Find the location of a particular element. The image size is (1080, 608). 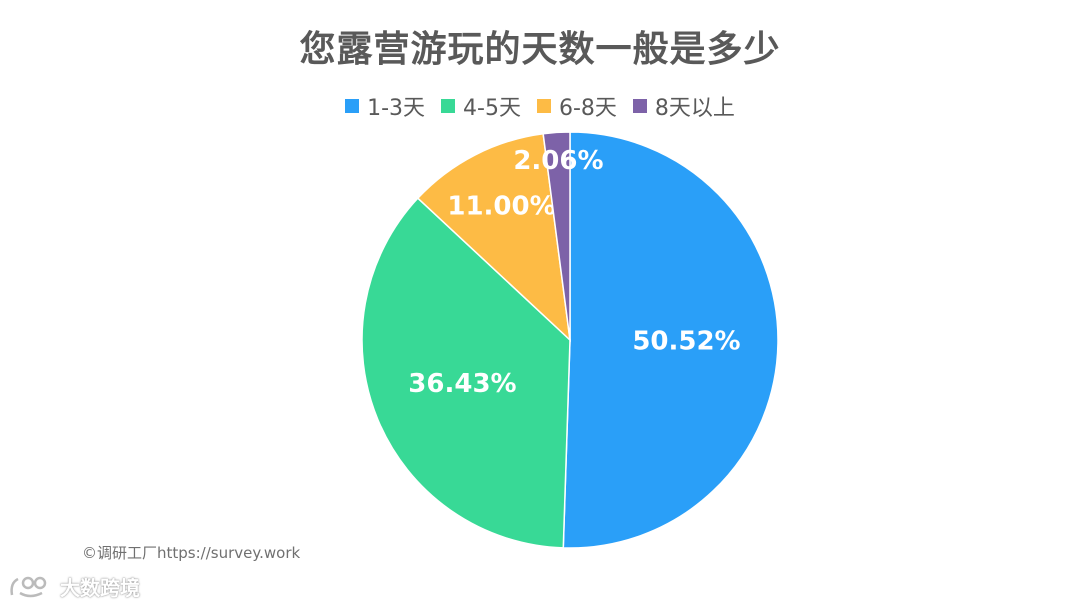

legend-label-8-plus: 8天以上 is located at coordinates (694, 108).